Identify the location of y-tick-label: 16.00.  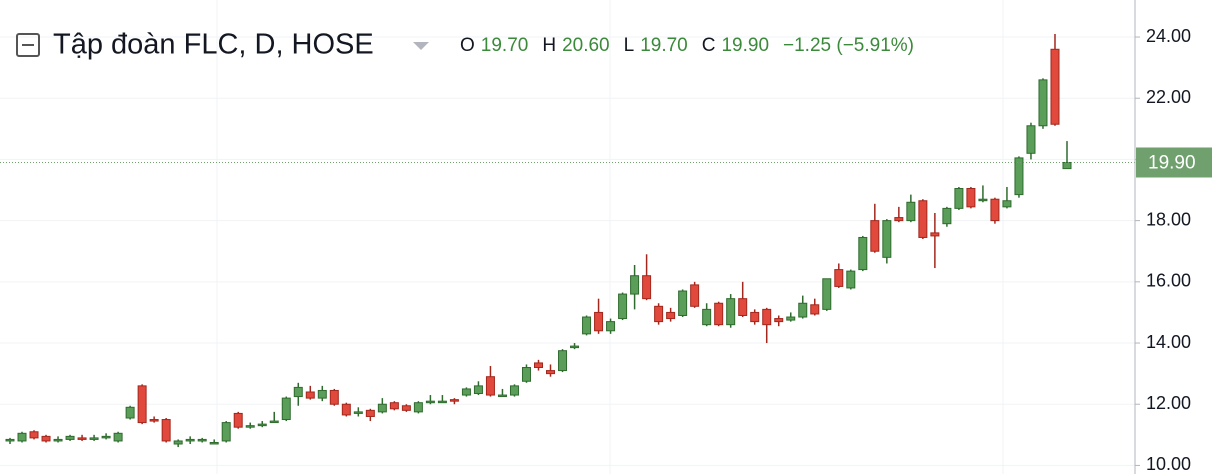
(1168, 281).